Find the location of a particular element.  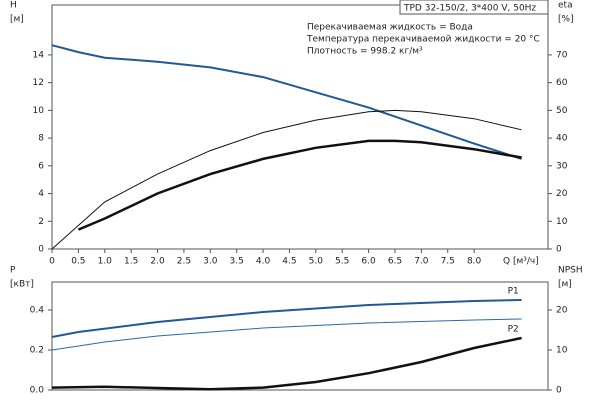

x-tick-label: 5.0 is located at coordinates (316, 262).